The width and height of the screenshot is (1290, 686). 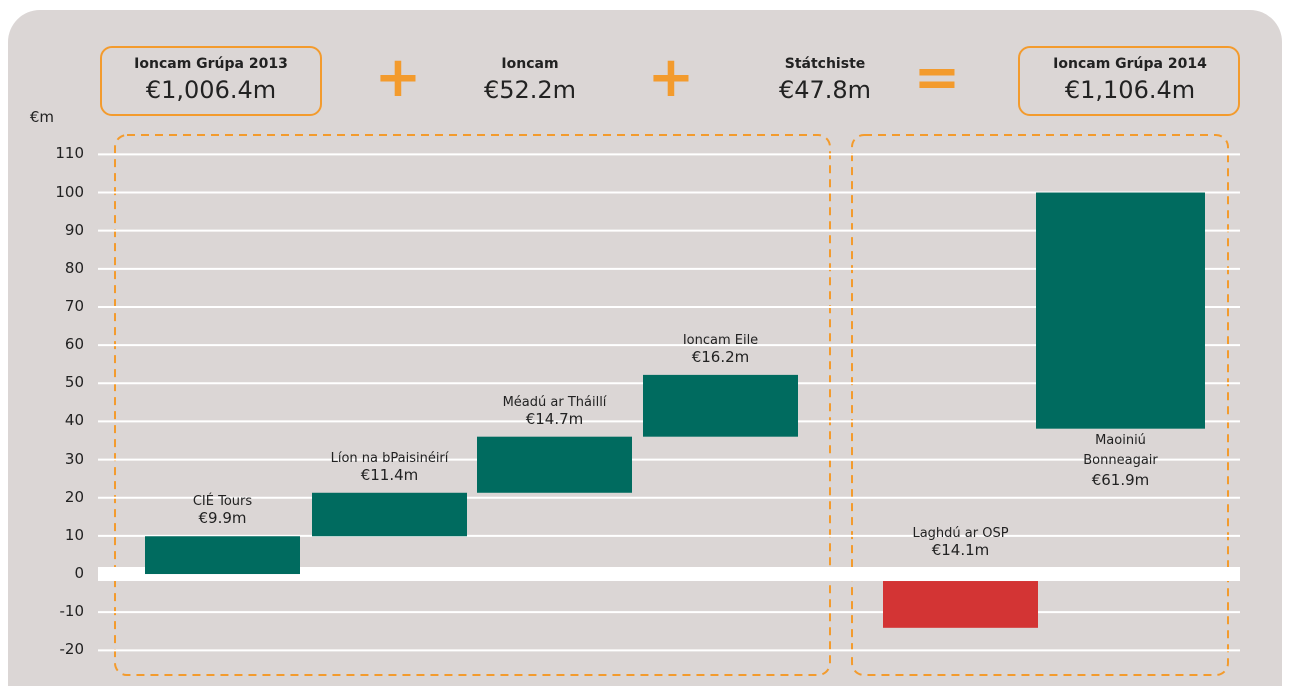 What do you see at coordinates (72, 611) in the screenshot?
I see `y-tick-label: -10` at bounding box center [72, 611].